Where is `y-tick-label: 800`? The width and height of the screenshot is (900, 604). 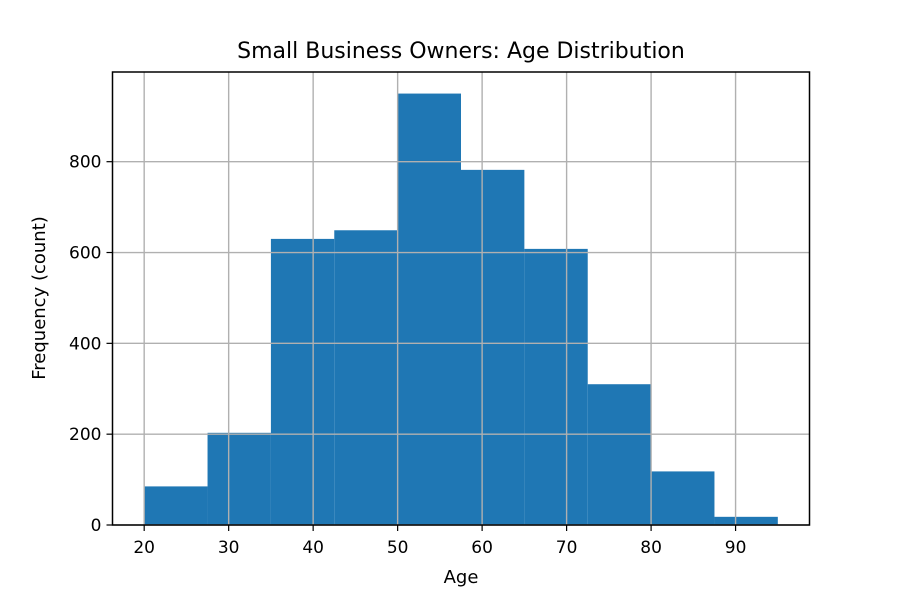
y-tick-label: 800 is located at coordinates (85, 163).